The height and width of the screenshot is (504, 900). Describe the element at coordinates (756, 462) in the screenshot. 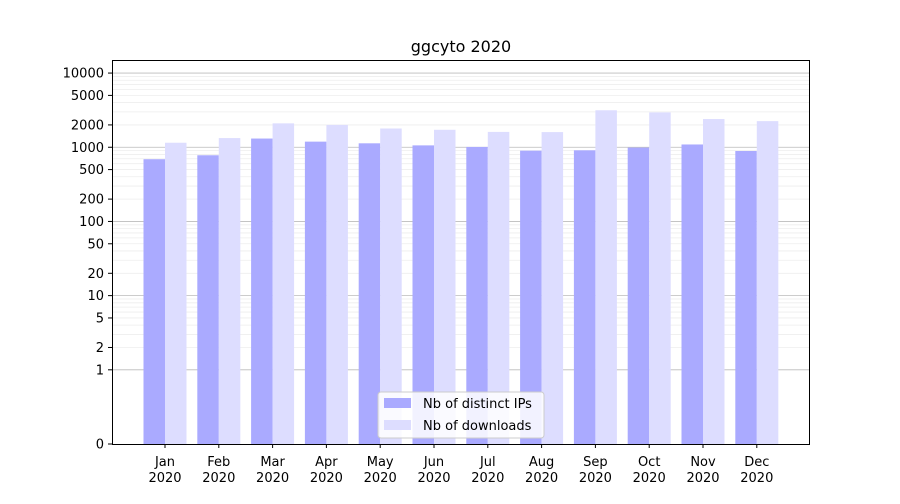

I see `x-tick-label: Dec` at that location.